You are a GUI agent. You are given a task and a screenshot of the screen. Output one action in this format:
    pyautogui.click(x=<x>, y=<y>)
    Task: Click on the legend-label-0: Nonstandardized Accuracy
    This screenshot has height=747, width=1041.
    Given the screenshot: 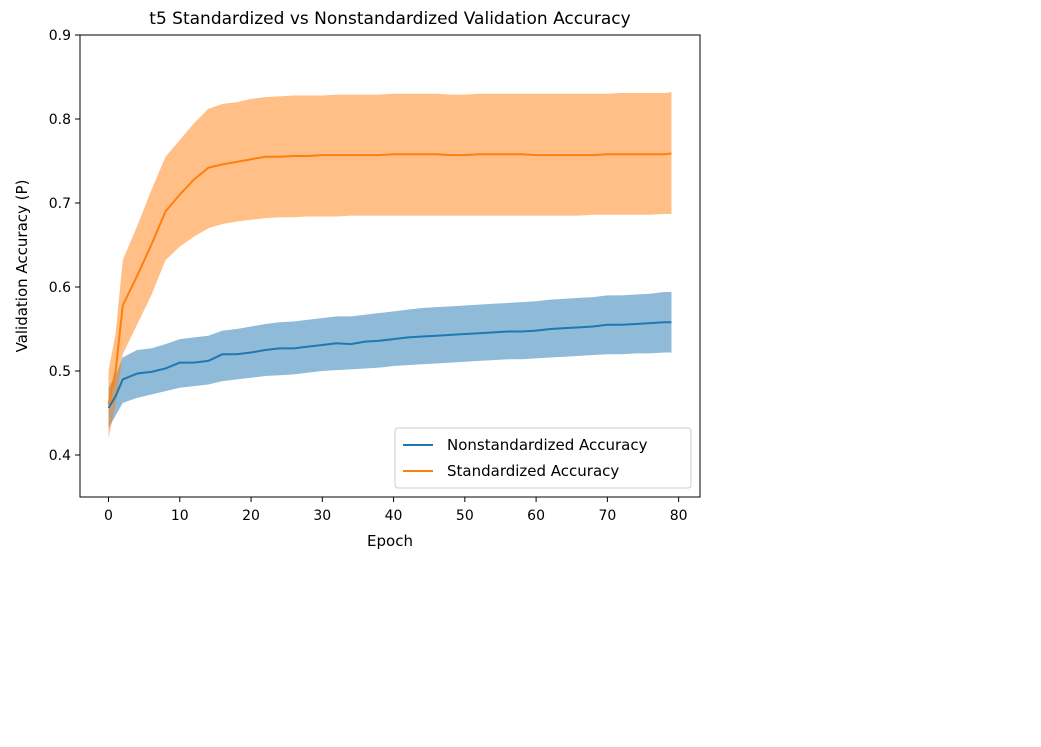 What is the action you would take?
    pyautogui.click(x=547, y=445)
    